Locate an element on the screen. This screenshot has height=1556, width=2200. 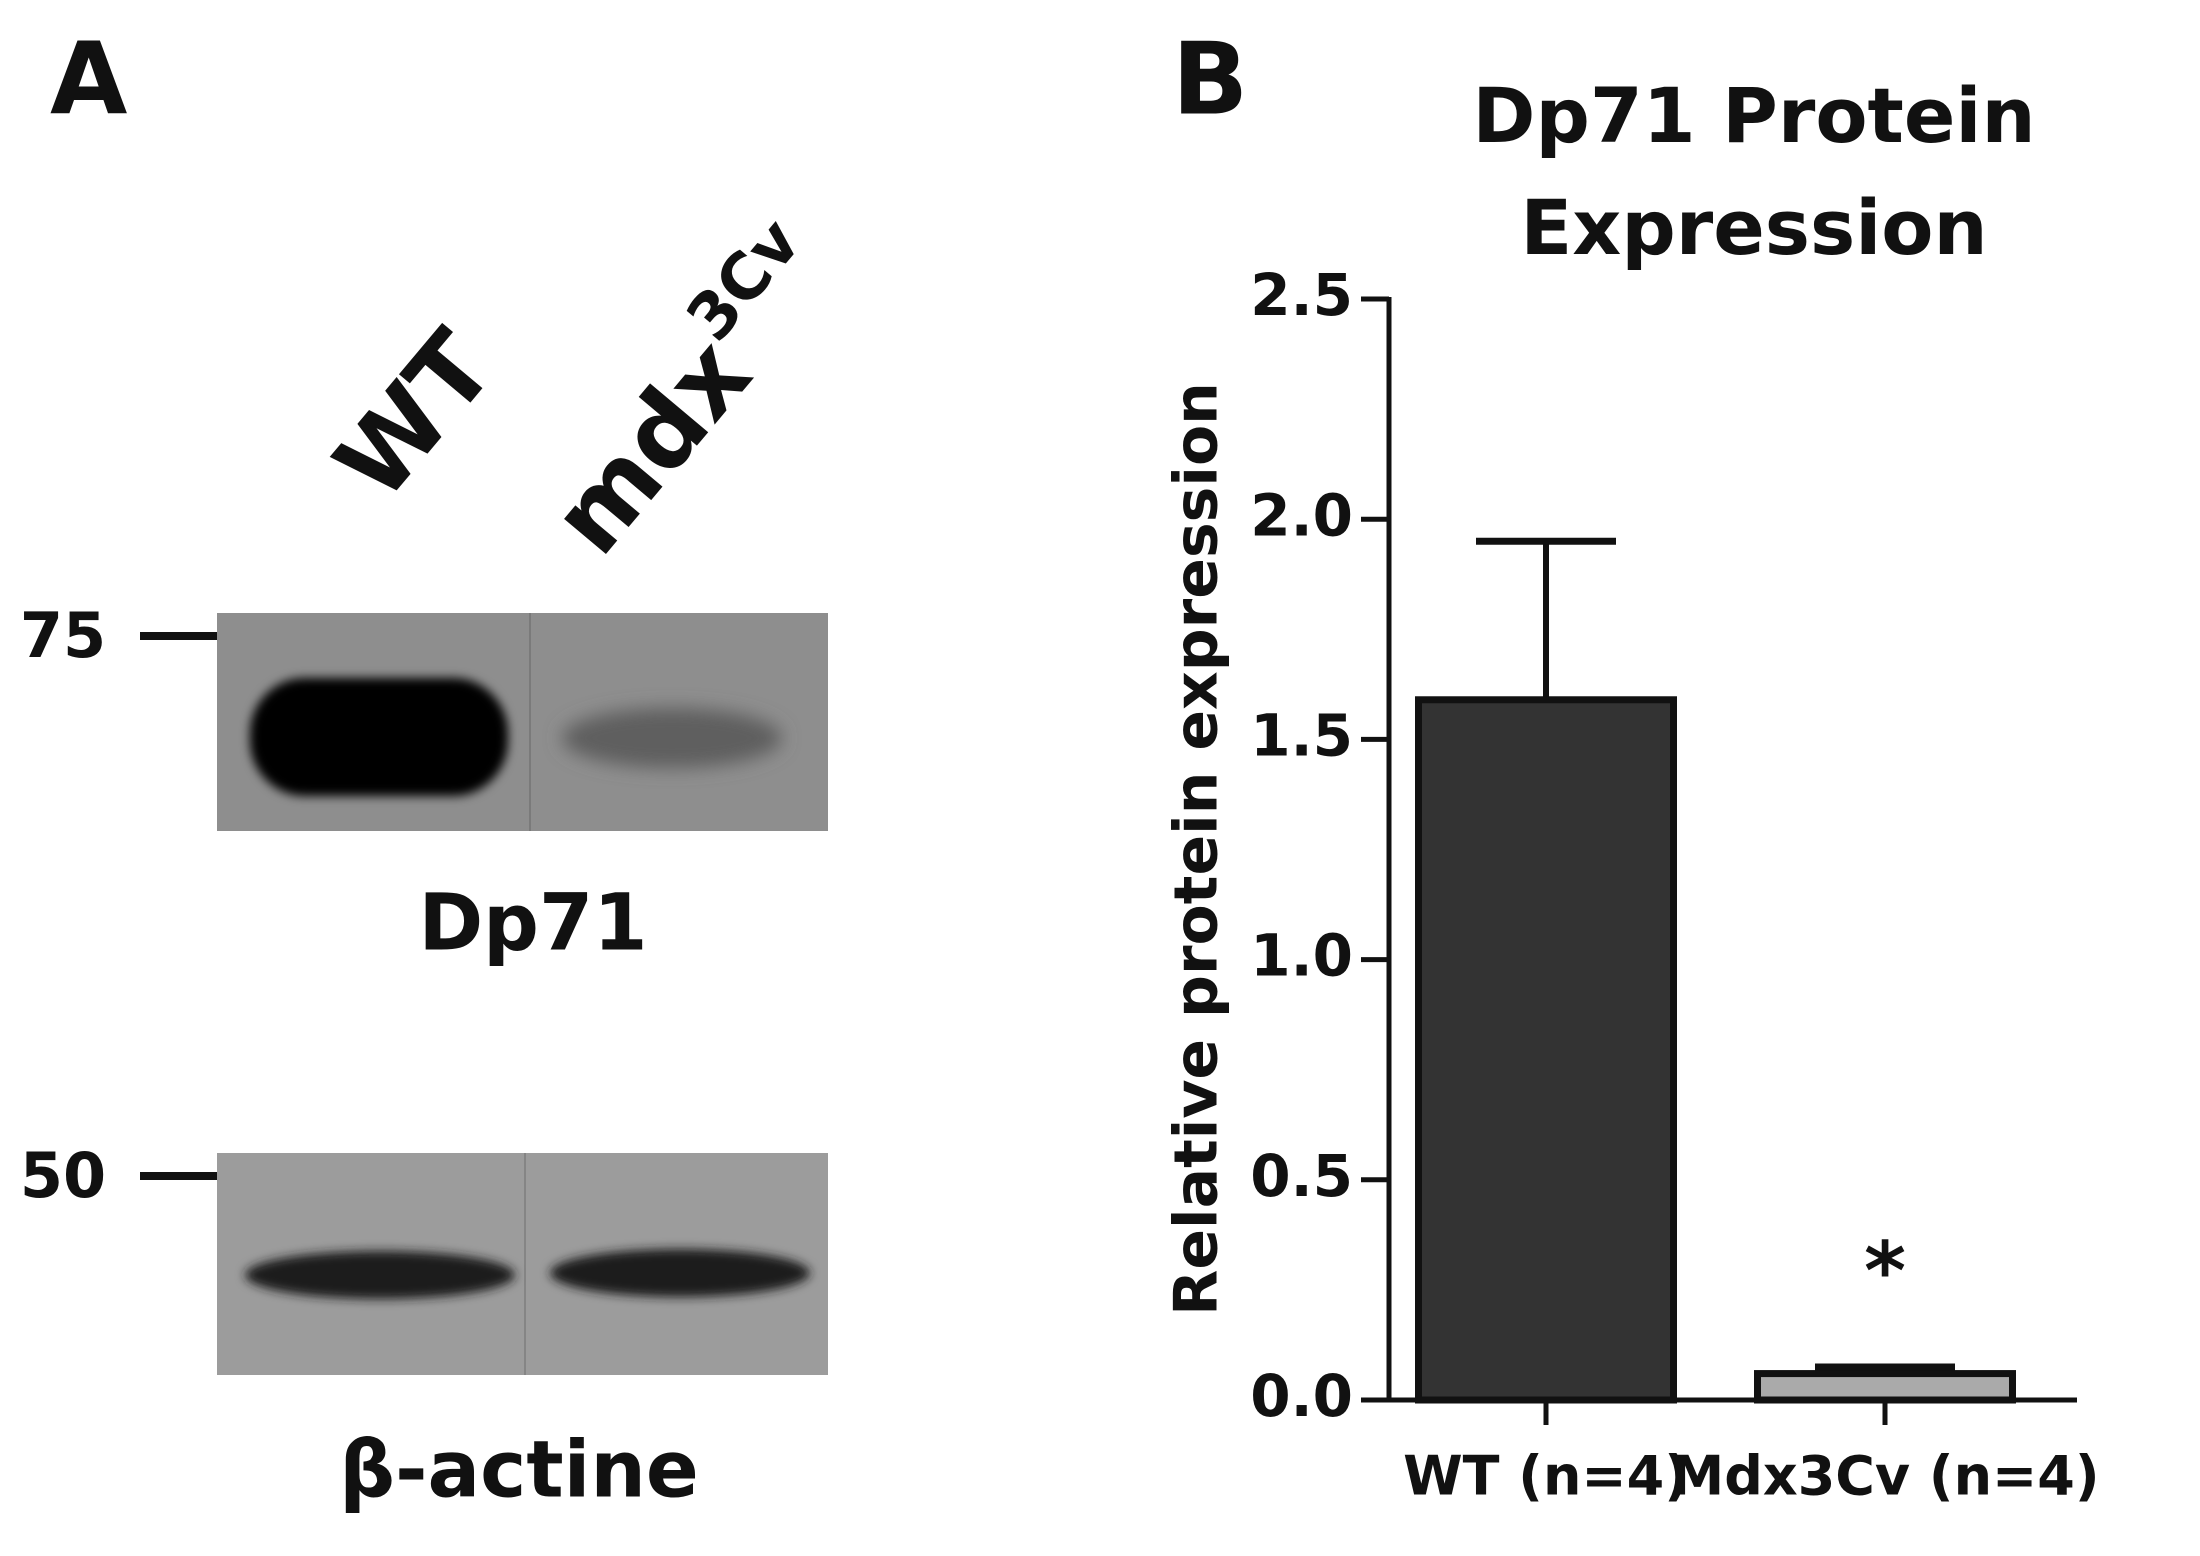
x-tick-label: Mdx3Cv (n=4) is located at coordinates (1884, 1476).